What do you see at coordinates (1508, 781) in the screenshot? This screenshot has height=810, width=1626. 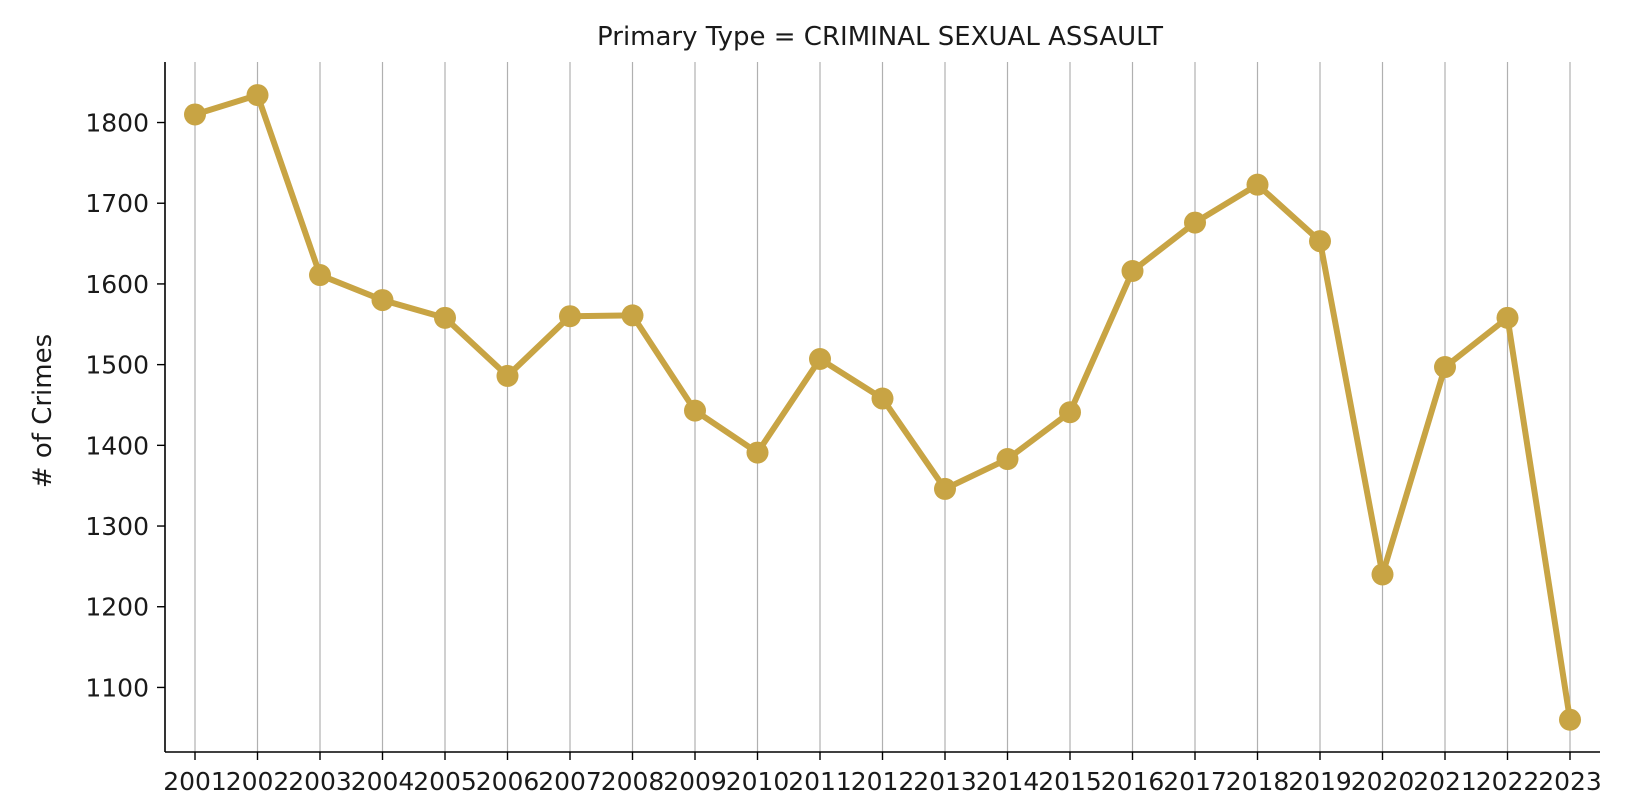 I see `x-tick-label: 2022` at bounding box center [1508, 781].